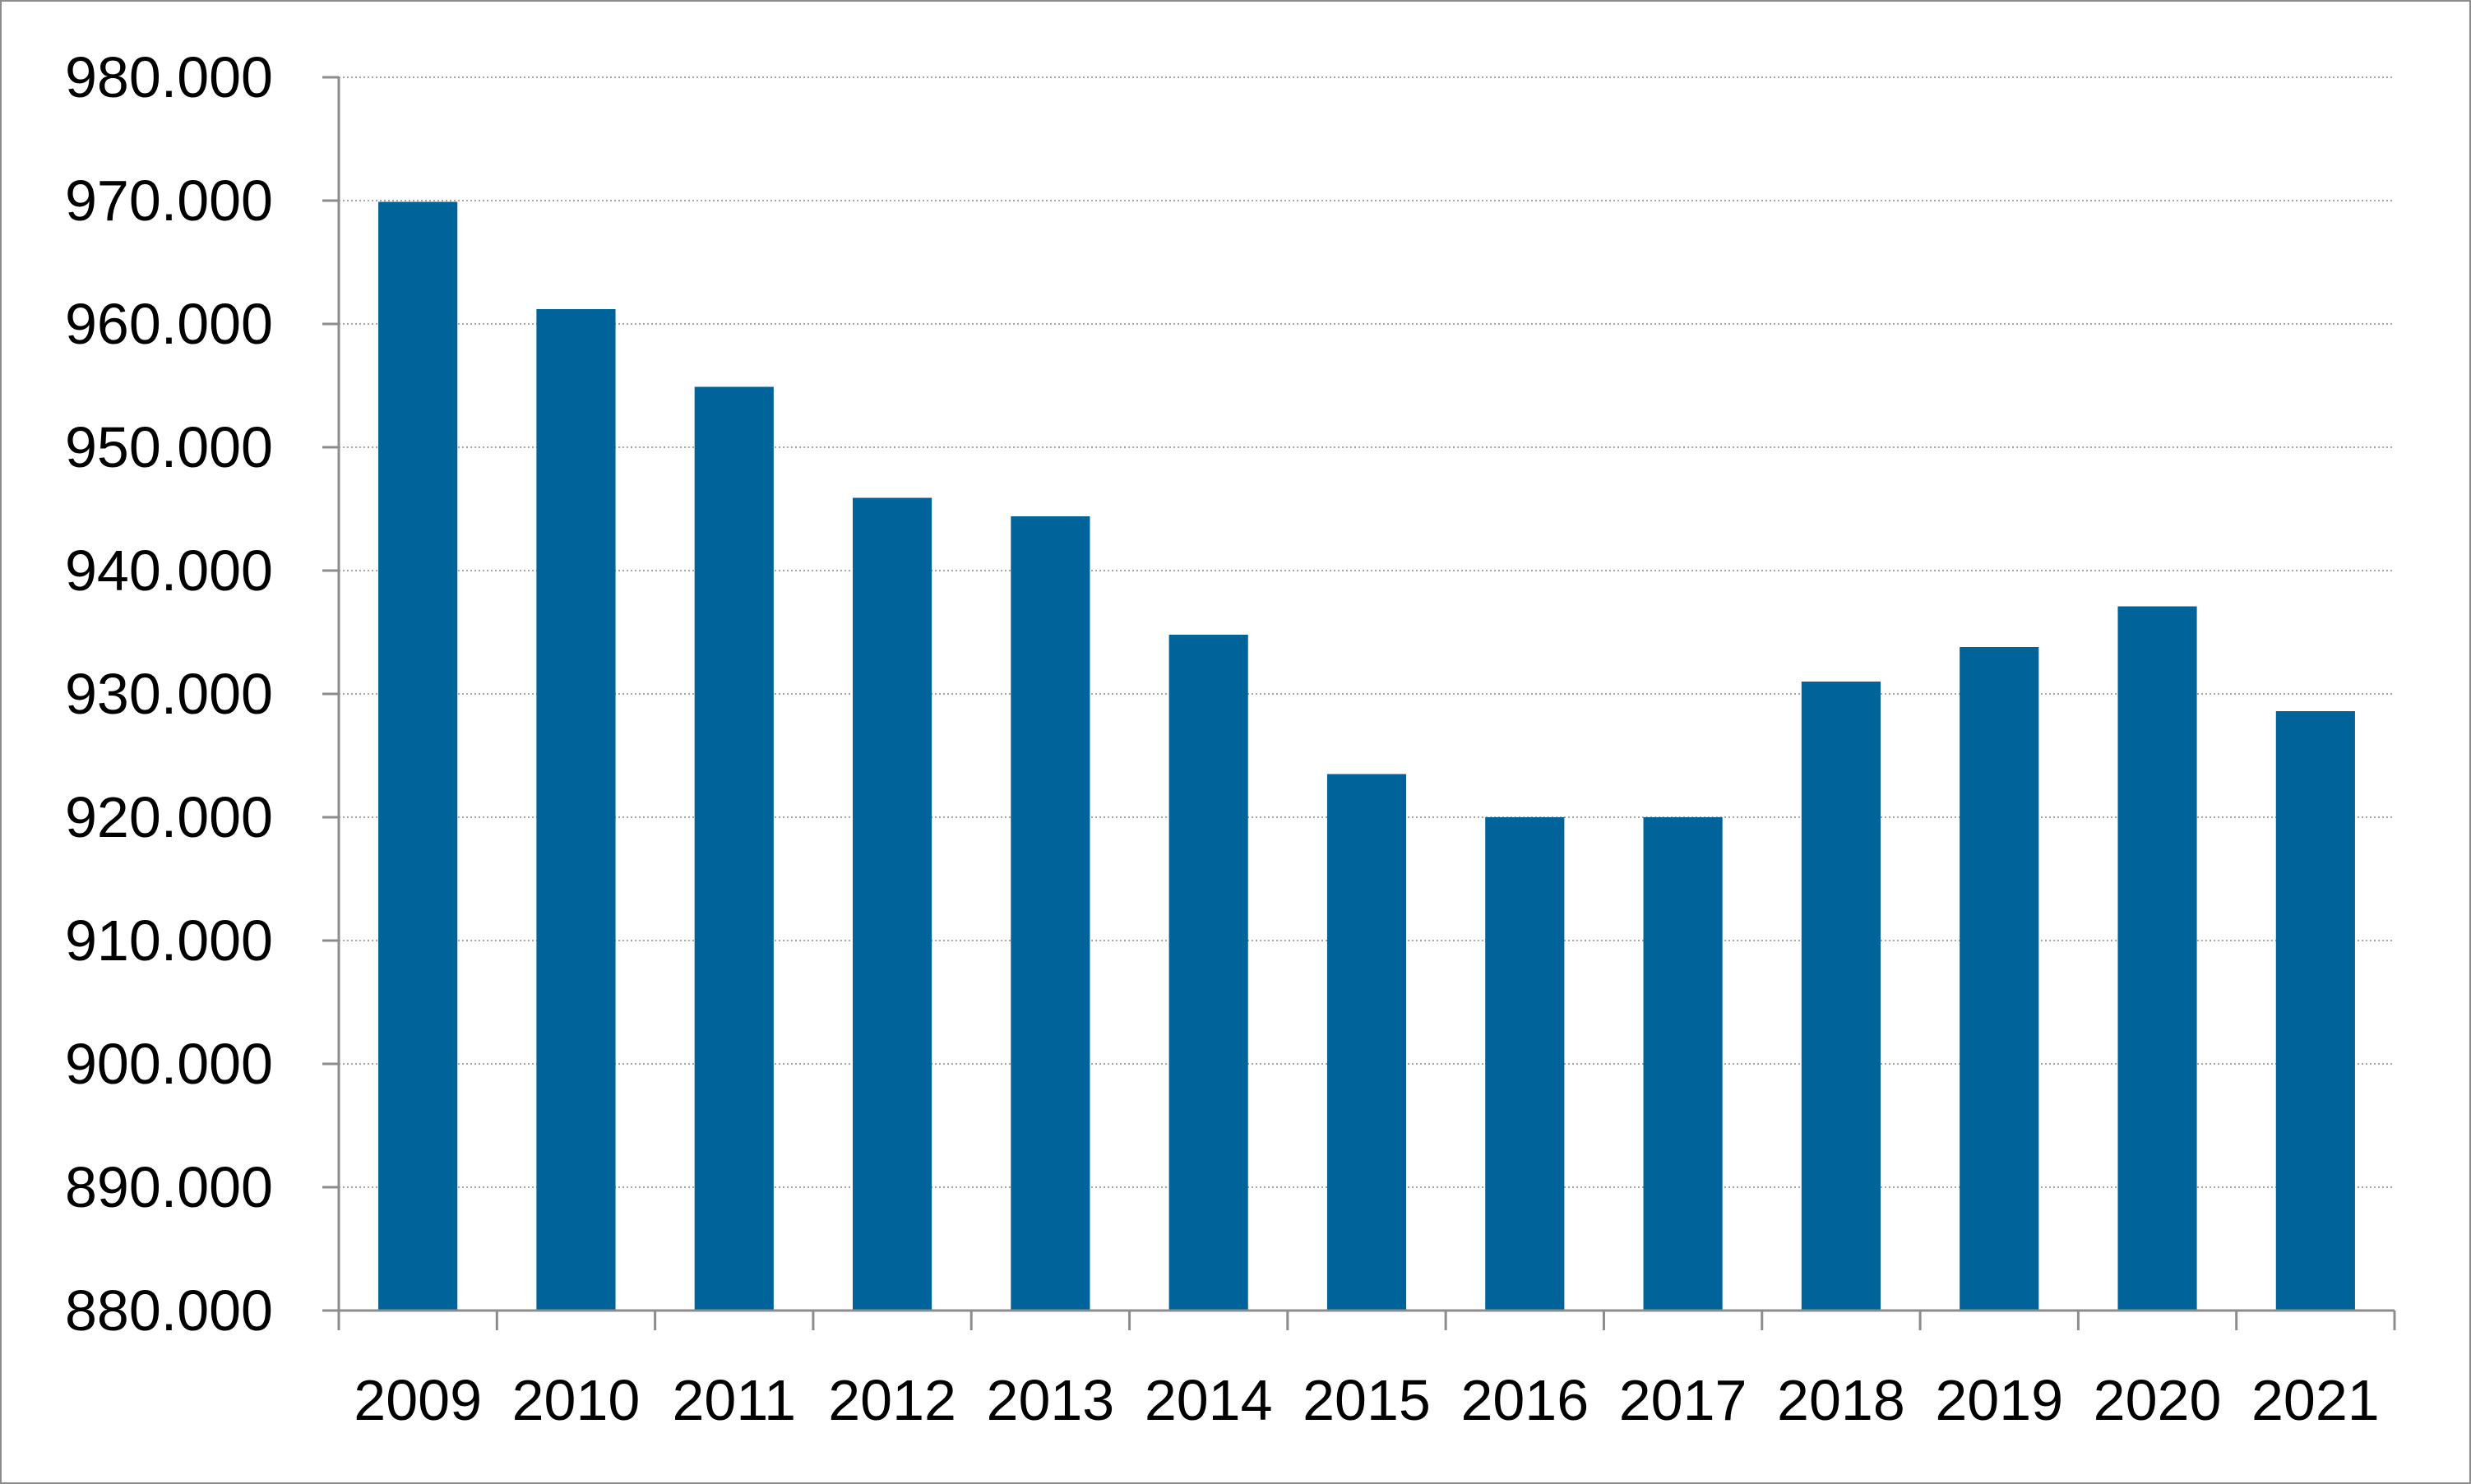  Describe the element at coordinates (1208, 973) in the screenshot. I see `bar-2014` at that location.